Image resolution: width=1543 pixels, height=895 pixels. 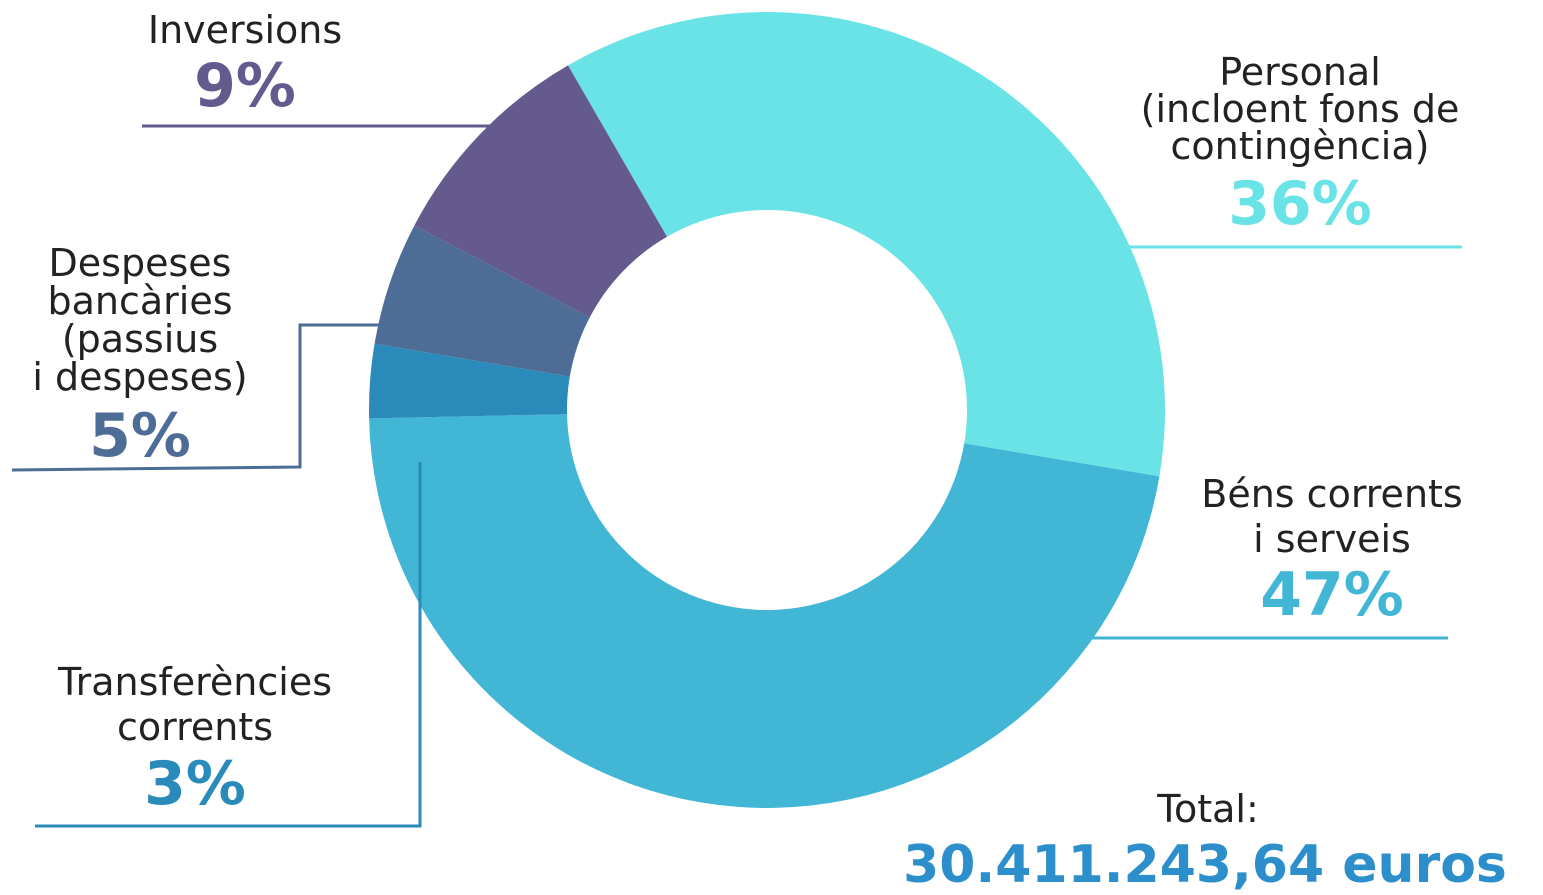 What do you see at coordinates (195, 784) in the screenshot?
I see `percent-transf: 3%` at bounding box center [195, 784].